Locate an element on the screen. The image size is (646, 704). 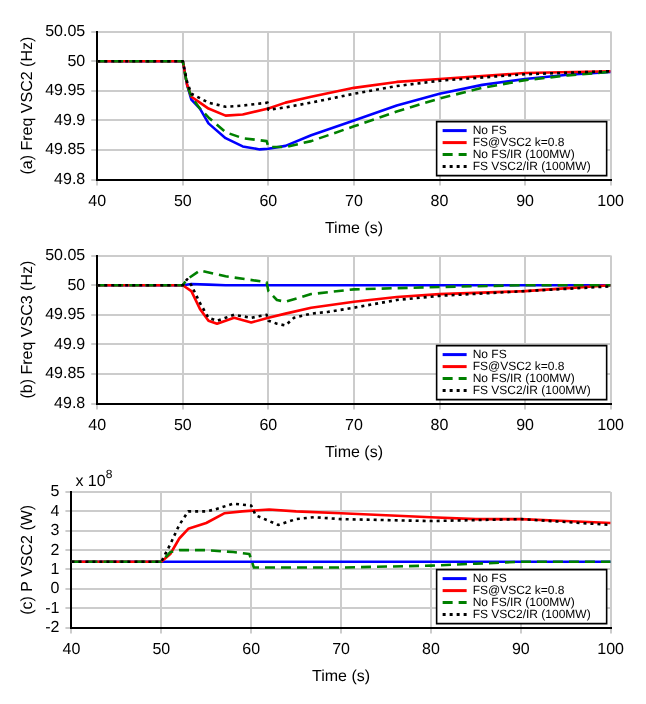
y-tick-label: 1 is located at coordinates (55, 568).